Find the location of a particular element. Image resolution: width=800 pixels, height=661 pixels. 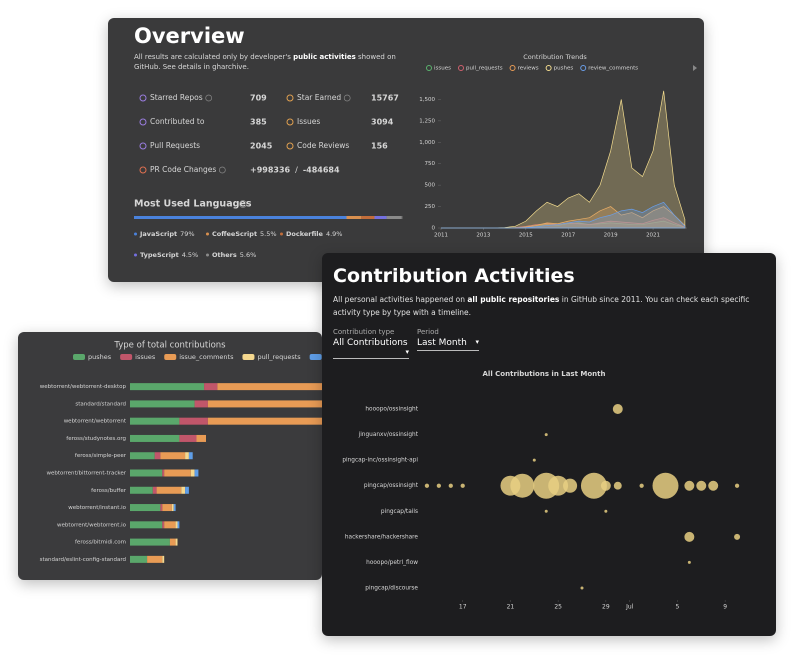

lines-removed: -484684 is located at coordinates (321, 170).